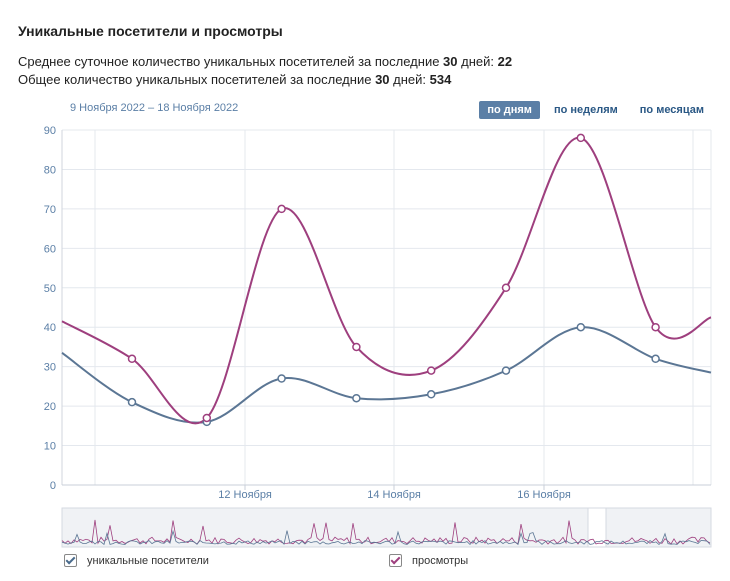  Describe the element at coordinates (386, 537) in the screenshot. I see `overview-sparkline` at that location.